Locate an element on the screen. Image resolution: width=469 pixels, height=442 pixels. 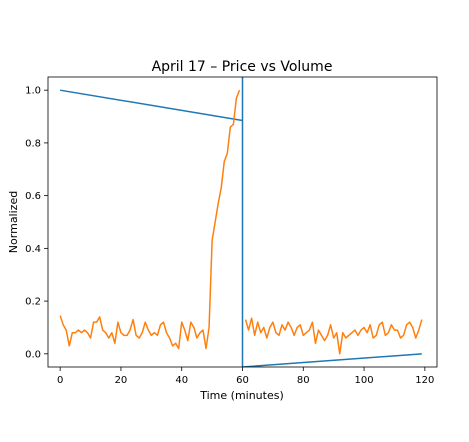
y-tick-label: 1.0 is located at coordinates (33, 91).